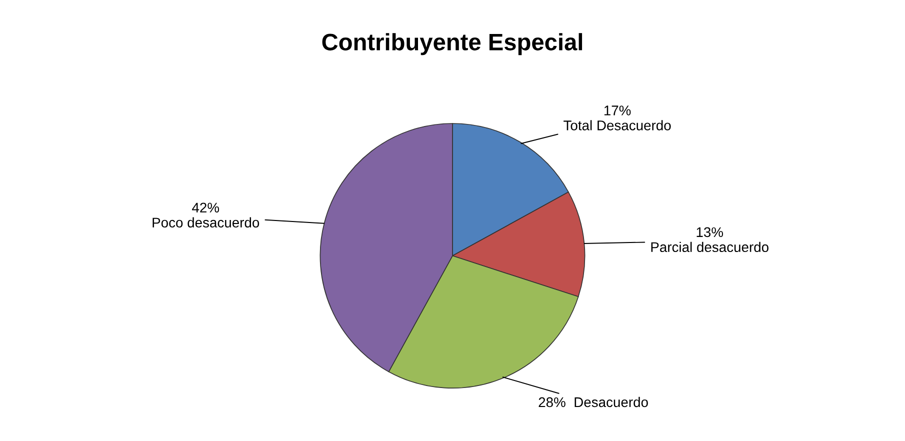  I want to click on slice-label: Poco desacuerdo, so click(206, 222).